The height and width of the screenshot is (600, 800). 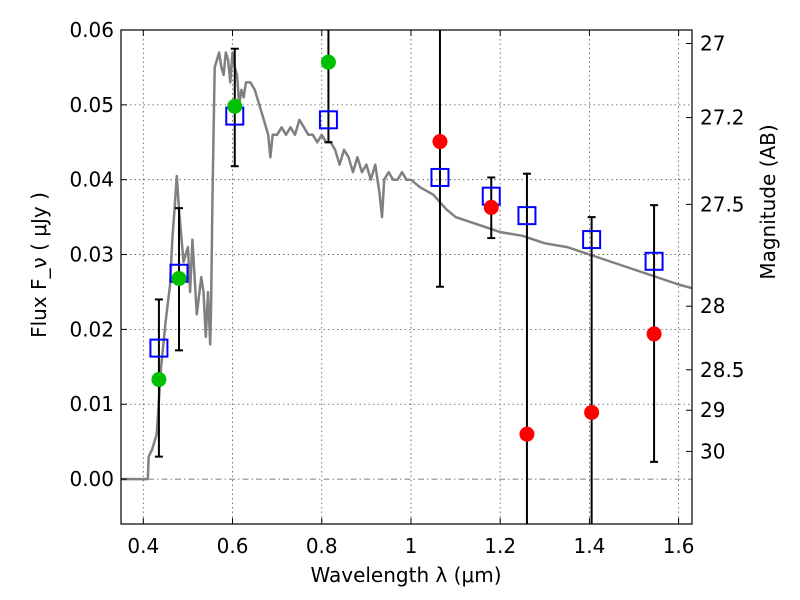 What do you see at coordinates (679, 546) in the screenshot?
I see `x-tick-label: 1.6` at bounding box center [679, 546].